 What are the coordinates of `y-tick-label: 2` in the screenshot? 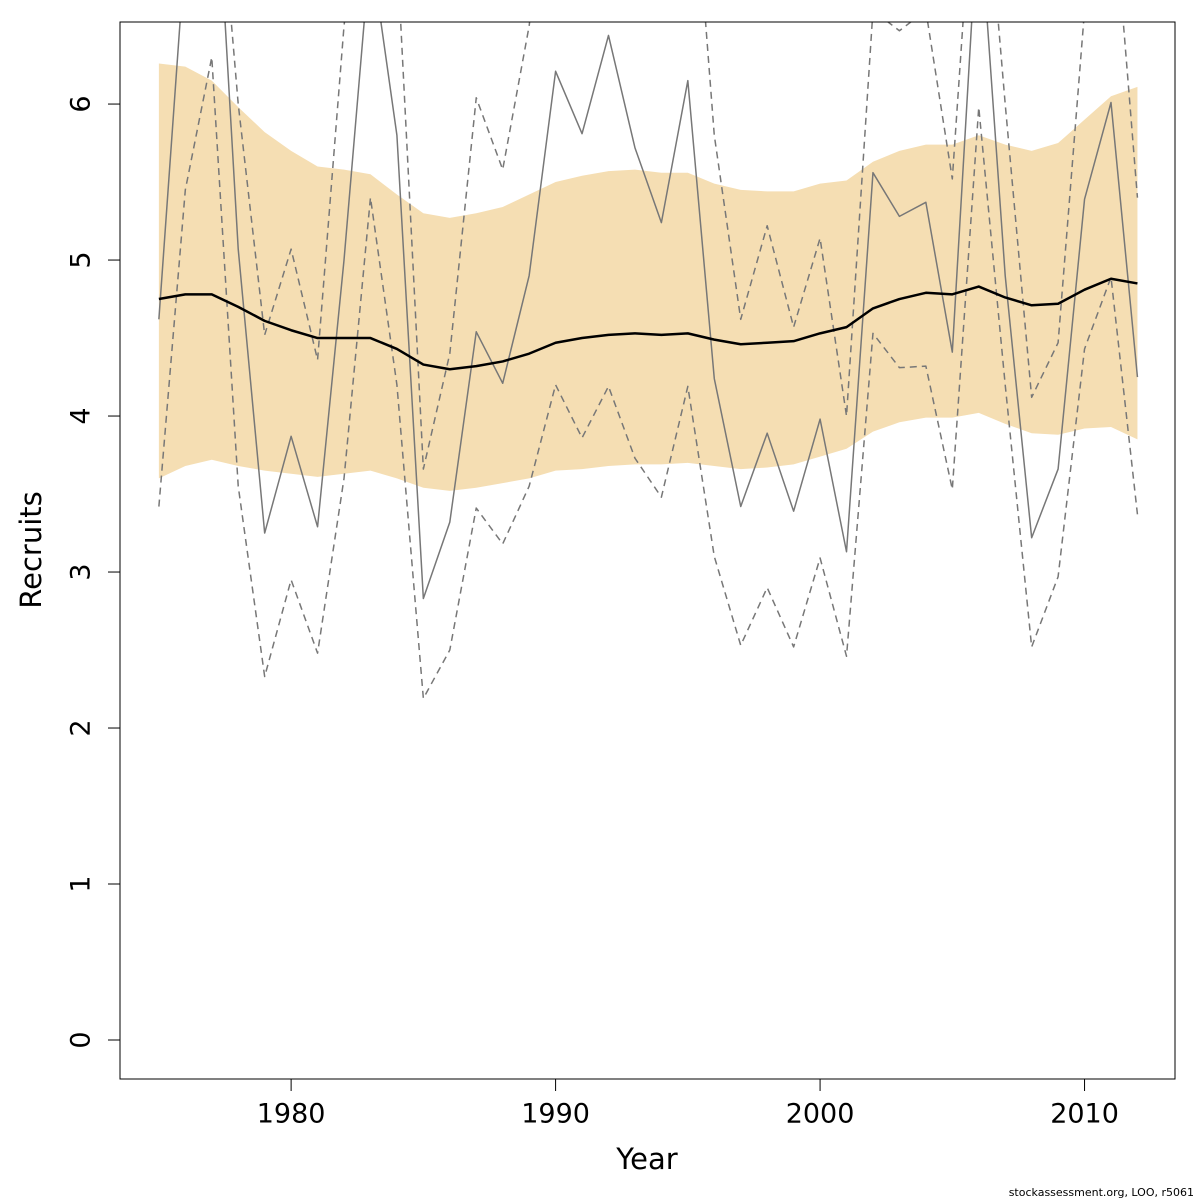 It's located at (81, 727).